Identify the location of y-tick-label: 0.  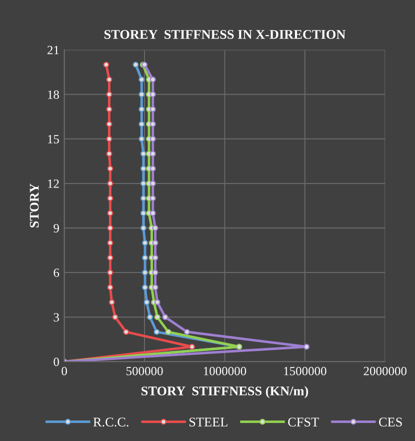
(56, 362).